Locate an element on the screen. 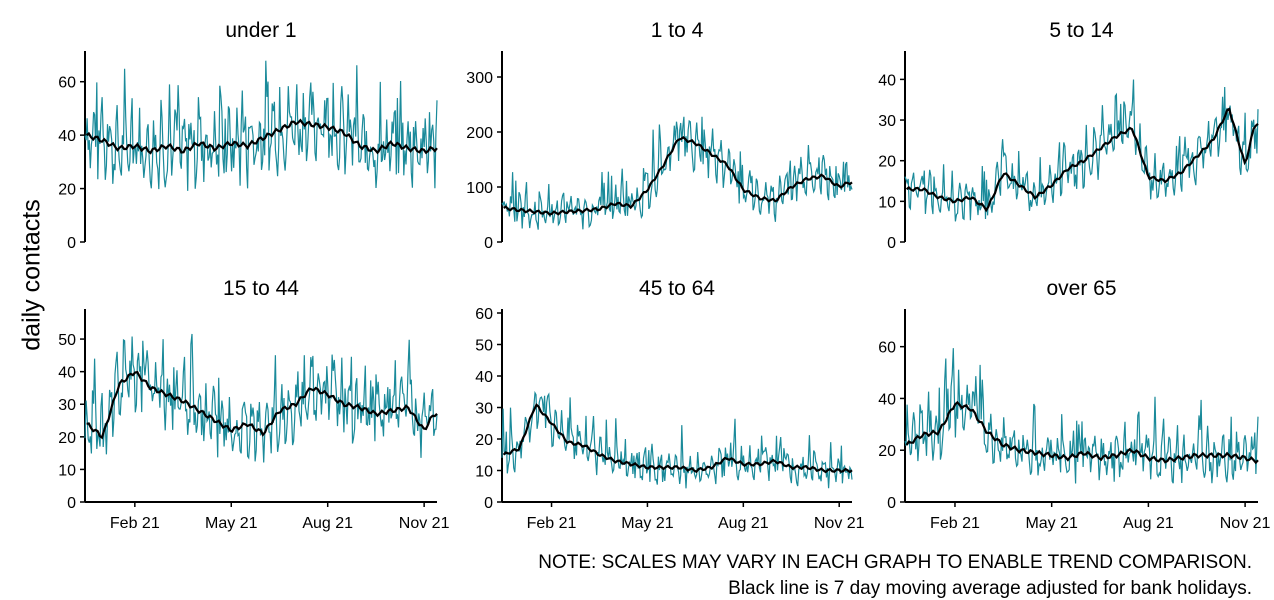  panel-2-daily-series is located at coordinates (677, 173).